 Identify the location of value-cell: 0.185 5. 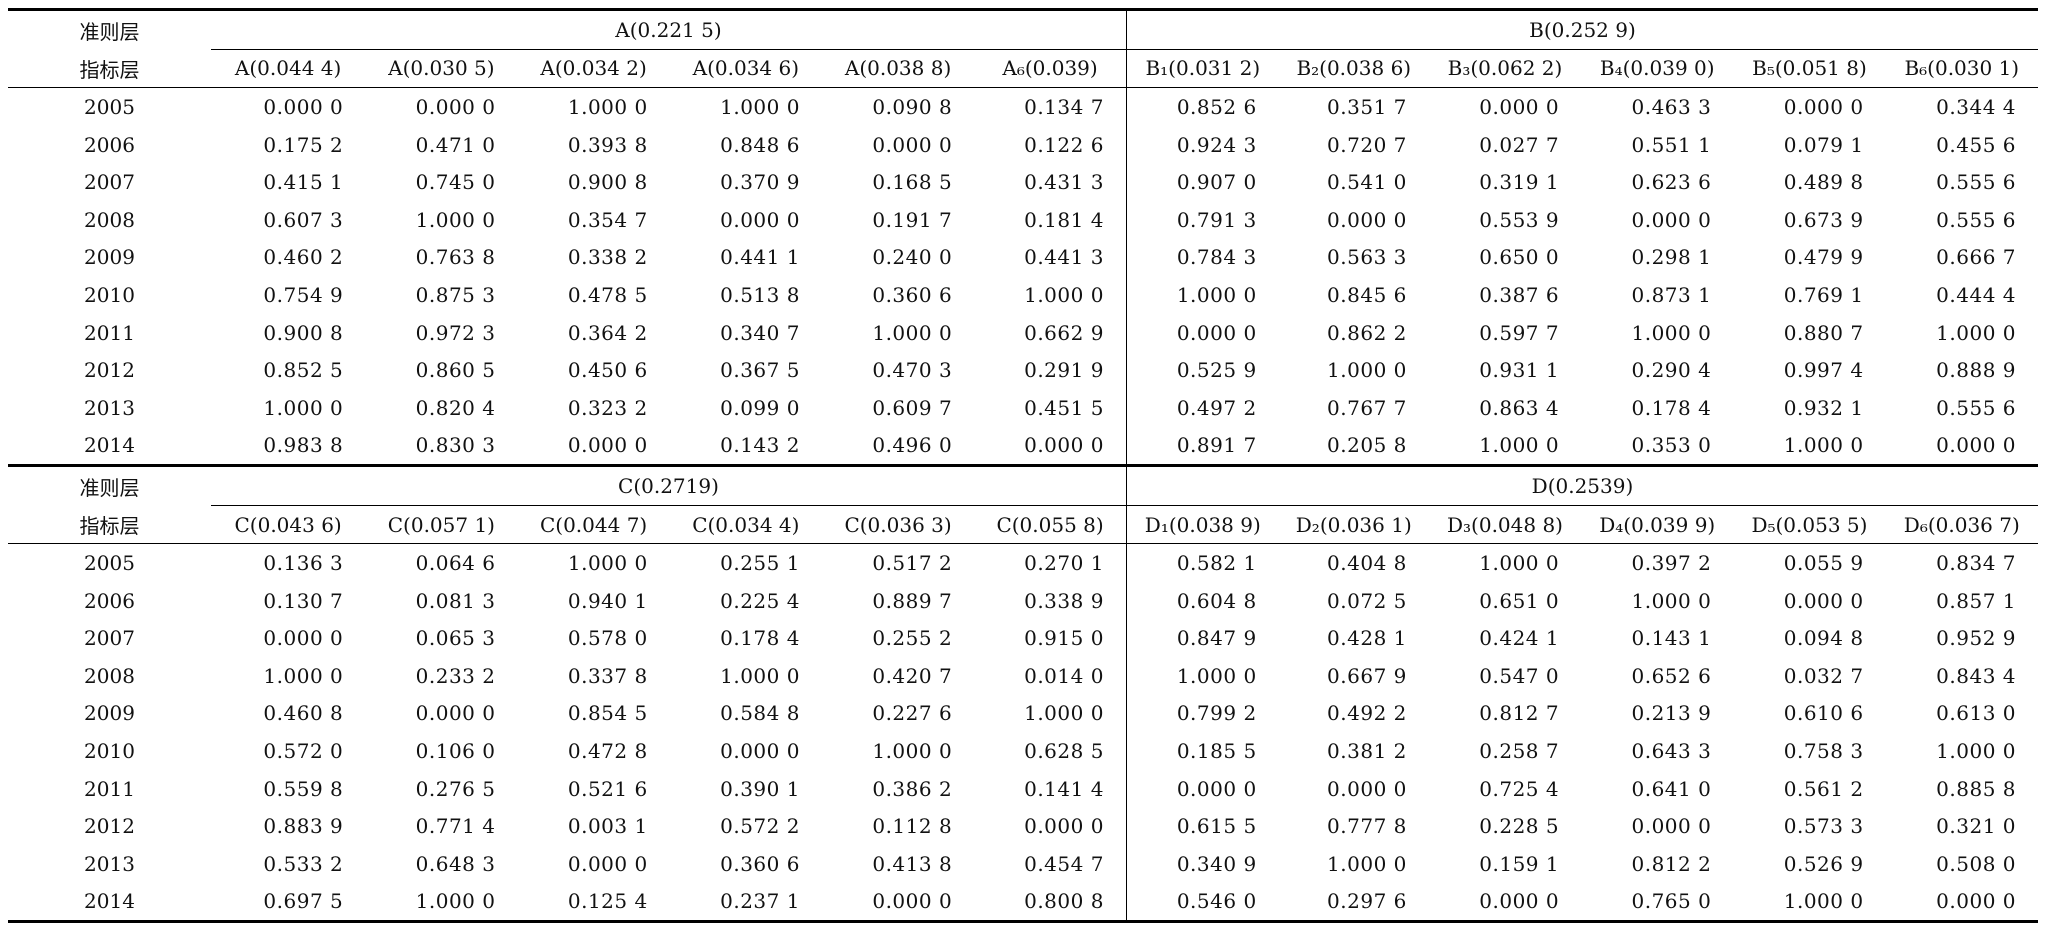
(1216, 751).